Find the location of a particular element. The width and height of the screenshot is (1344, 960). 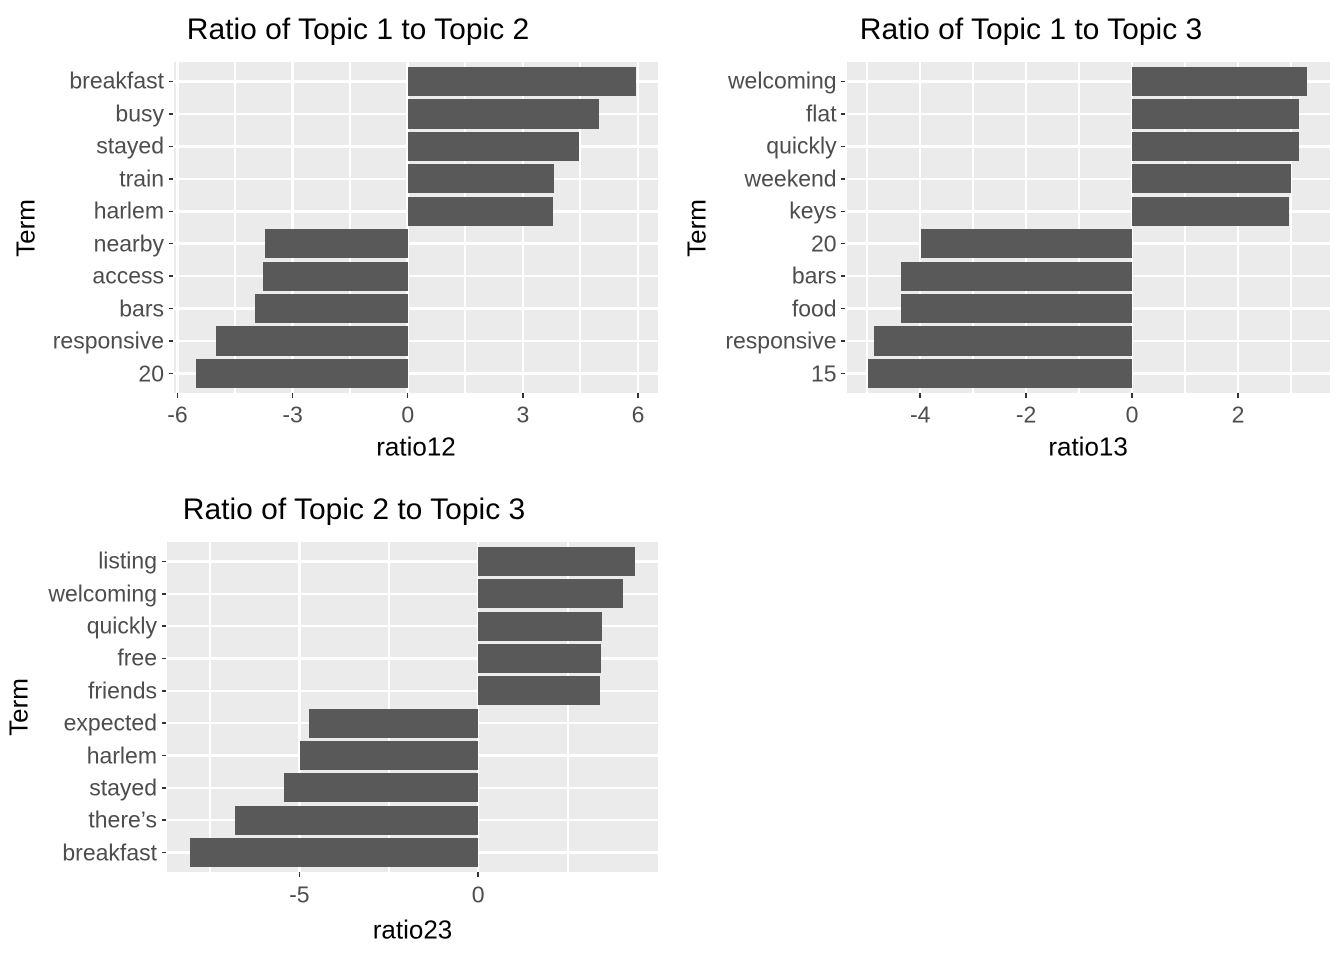

y-tick-label: responsive is located at coordinates (781, 340).